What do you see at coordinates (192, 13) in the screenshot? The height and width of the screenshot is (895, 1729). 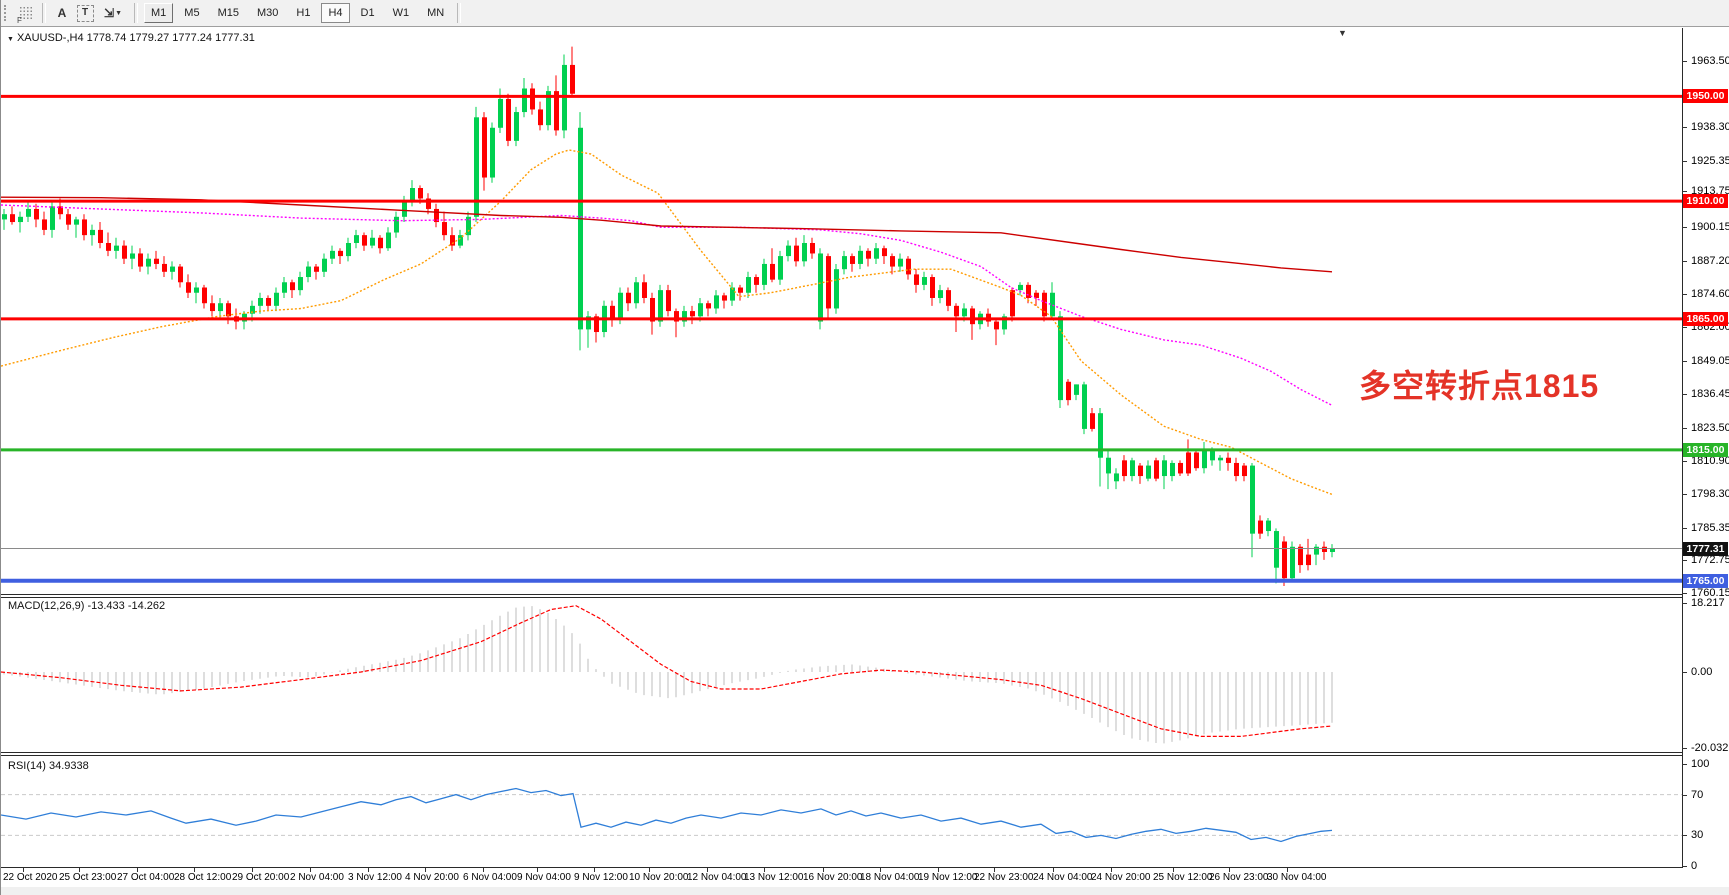 I see `timeframe-button-m5: M5` at bounding box center [192, 13].